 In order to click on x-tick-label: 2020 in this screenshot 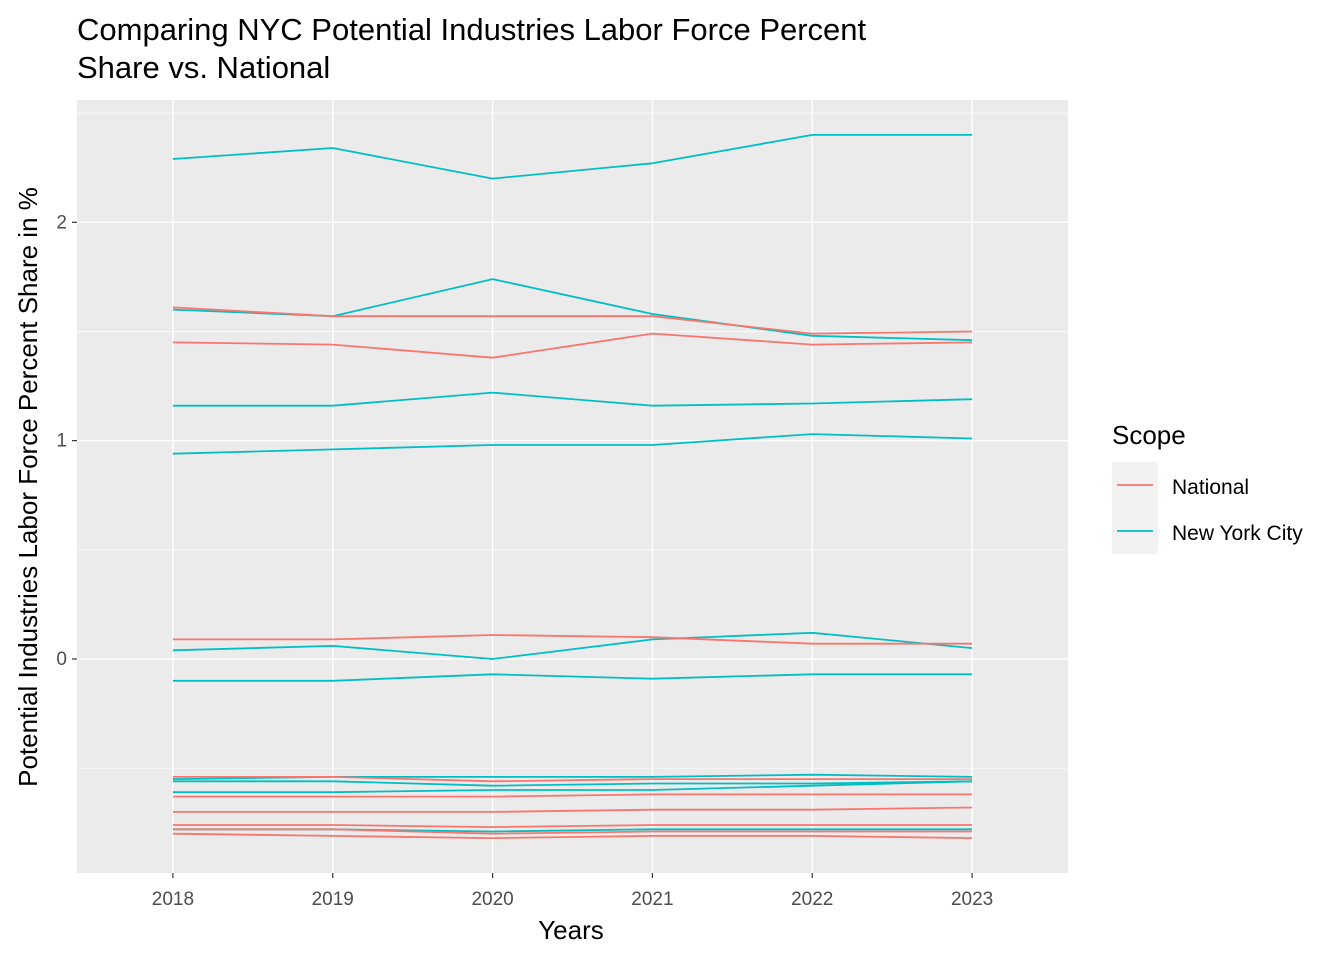, I will do `click(492, 899)`.